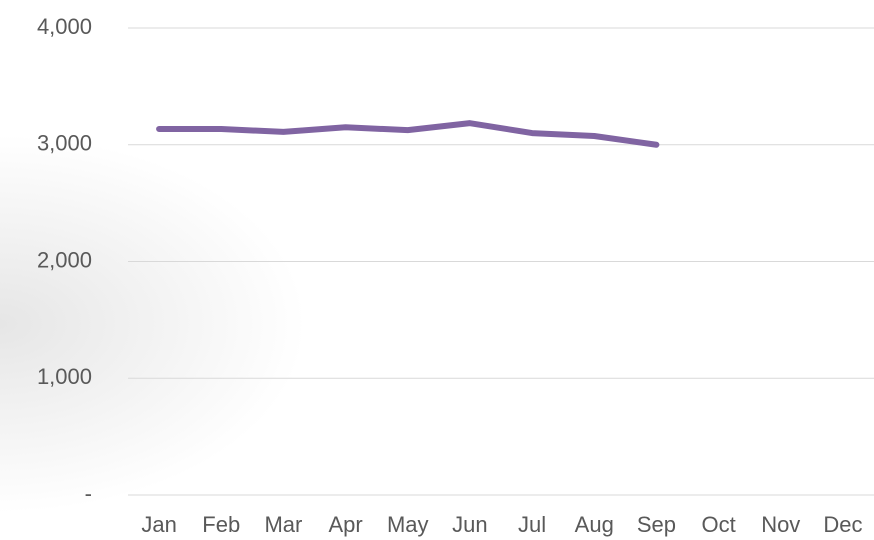 This screenshot has height=540, width=874. What do you see at coordinates (283, 524) in the screenshot?
I see `x-tick-label: Mar` at bounding box center [283, 524].